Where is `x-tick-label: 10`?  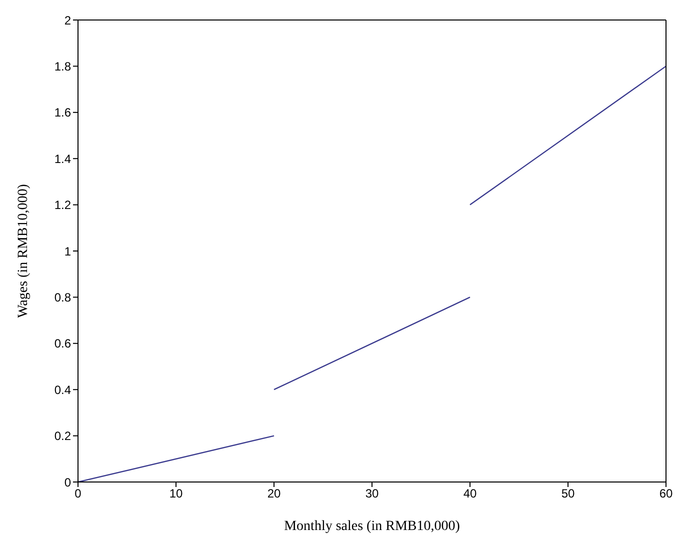 x-tick-label: 10 is located at coordinates (176, 493).